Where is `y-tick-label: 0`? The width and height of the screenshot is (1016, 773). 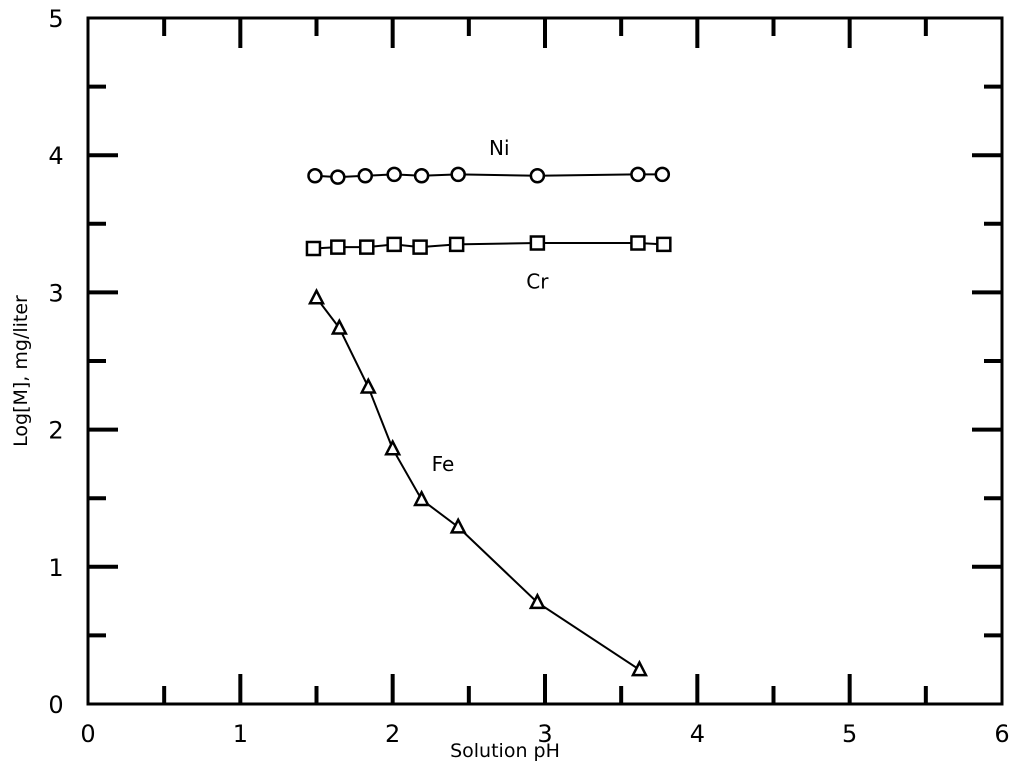 y-tick-label: 0 is located at coordinates (55, 705).